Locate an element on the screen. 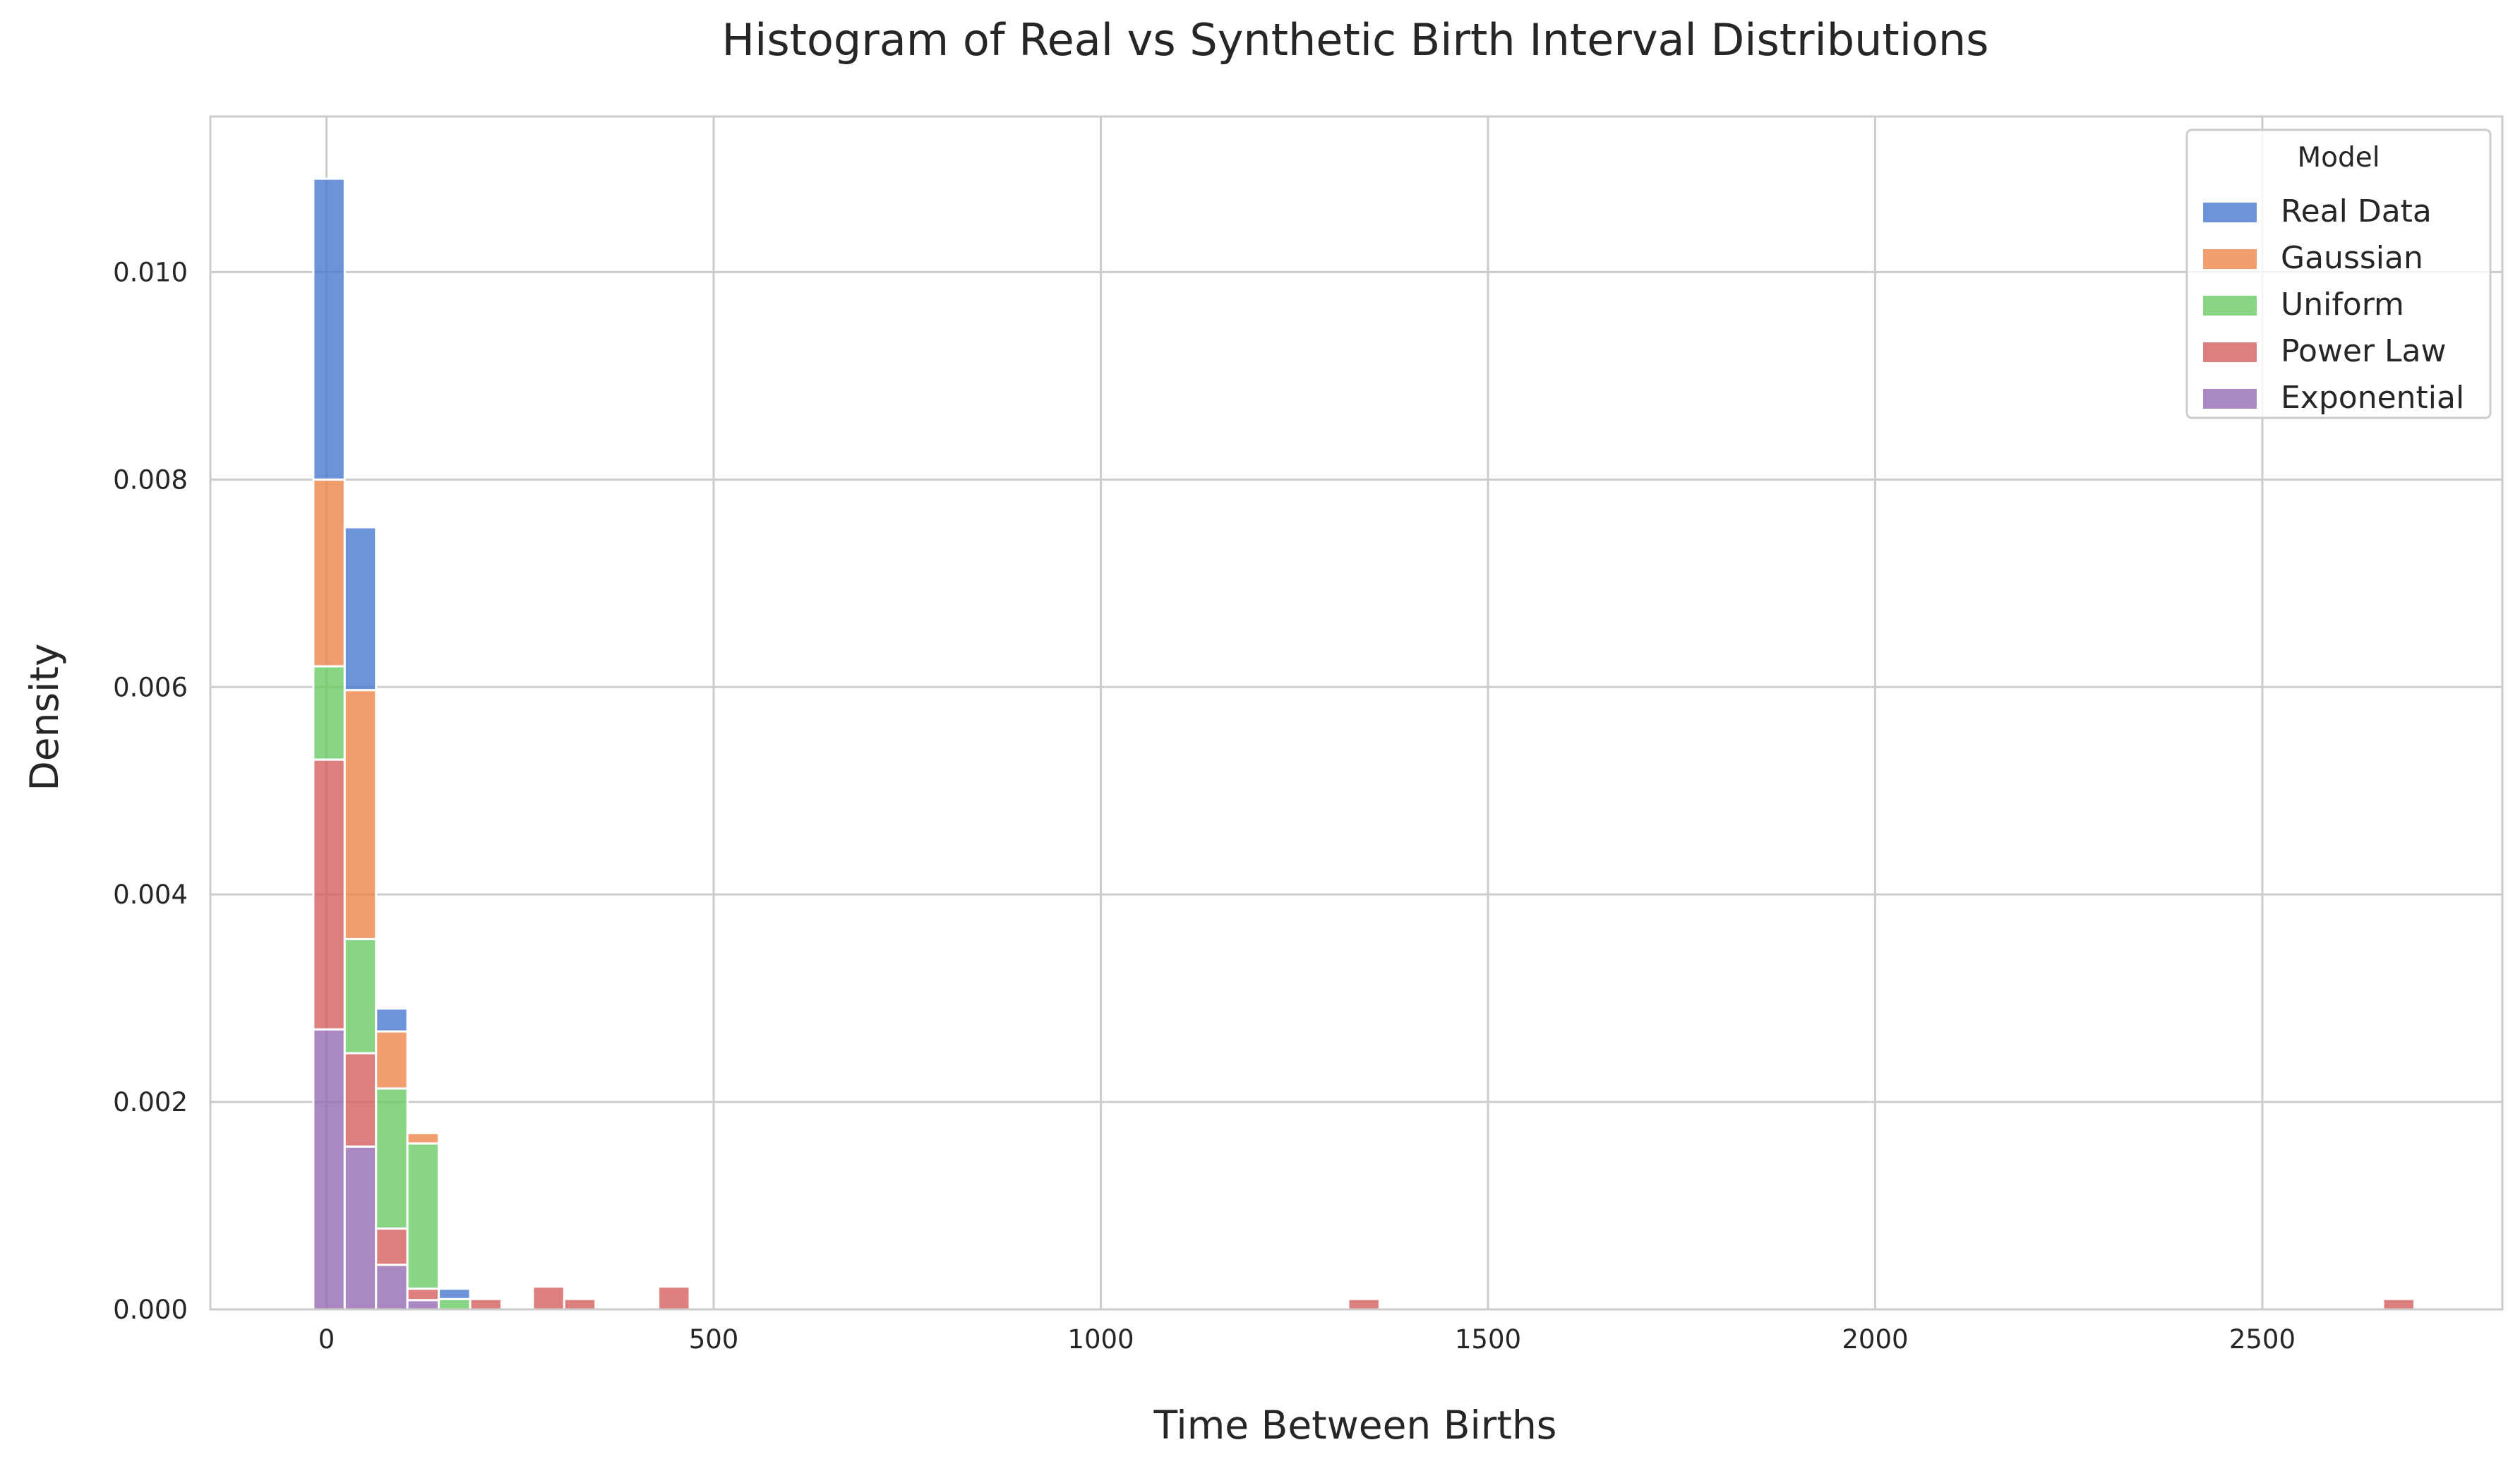  legend-label-exponential: Exponential is located at coordinates (2373, 398).